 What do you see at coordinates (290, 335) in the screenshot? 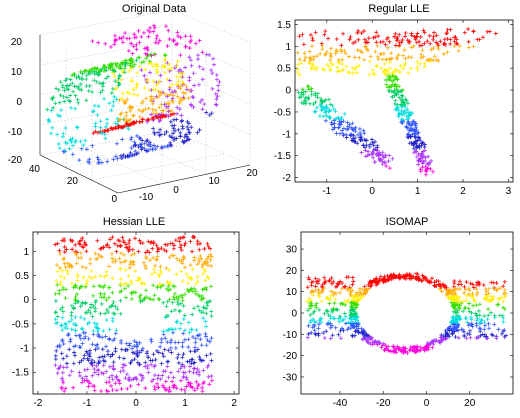
I see `tick-label: -10` at bounding box center [290, 335].